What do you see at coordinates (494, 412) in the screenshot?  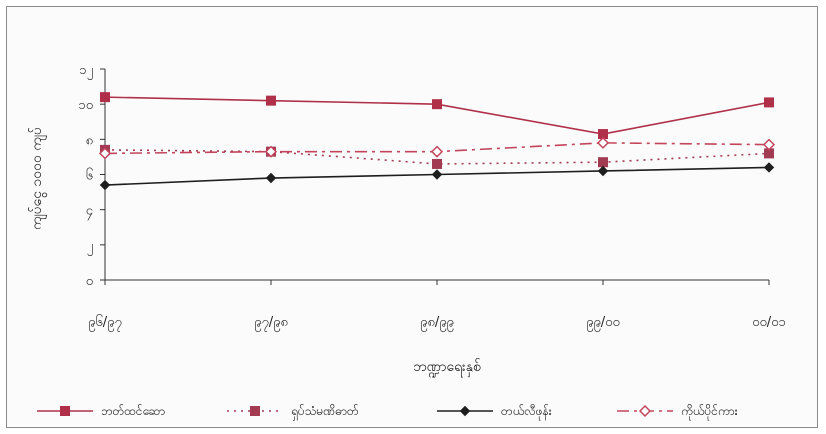 I see `legend-entry: တယ်လီဖုန်း` at bounding box center [494, 412].